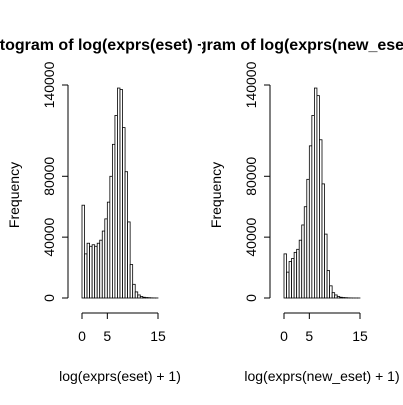 This screenshot has height=405, width=403. I want to click on x-axis-label: log(exprs(eset) + 1), so click(120, 376).